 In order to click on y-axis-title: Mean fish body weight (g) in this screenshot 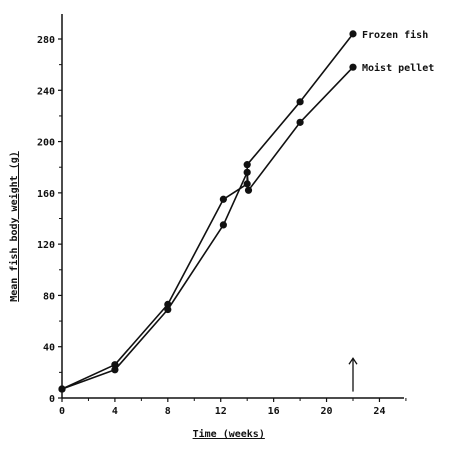, I will do `click(14, 226)`.